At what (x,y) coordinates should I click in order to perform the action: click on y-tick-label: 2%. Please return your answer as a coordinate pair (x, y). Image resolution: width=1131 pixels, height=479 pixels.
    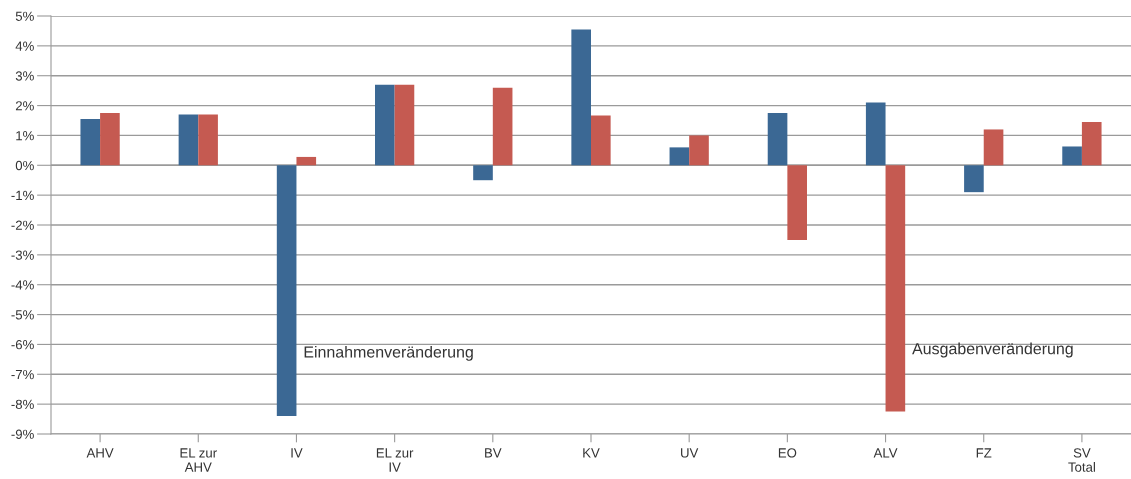
    Looking at the image, I should click on (24, 106).